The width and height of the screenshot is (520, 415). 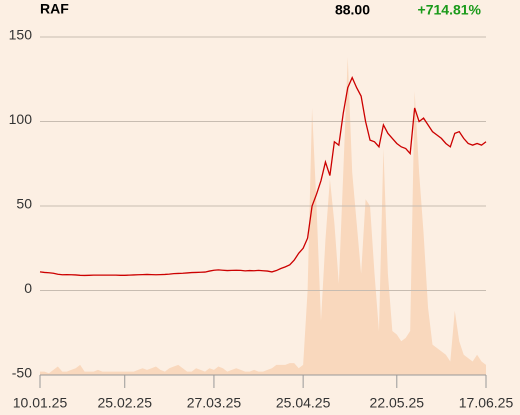 I want to click on y-tick-label: 150, so click(x=21, y=35).